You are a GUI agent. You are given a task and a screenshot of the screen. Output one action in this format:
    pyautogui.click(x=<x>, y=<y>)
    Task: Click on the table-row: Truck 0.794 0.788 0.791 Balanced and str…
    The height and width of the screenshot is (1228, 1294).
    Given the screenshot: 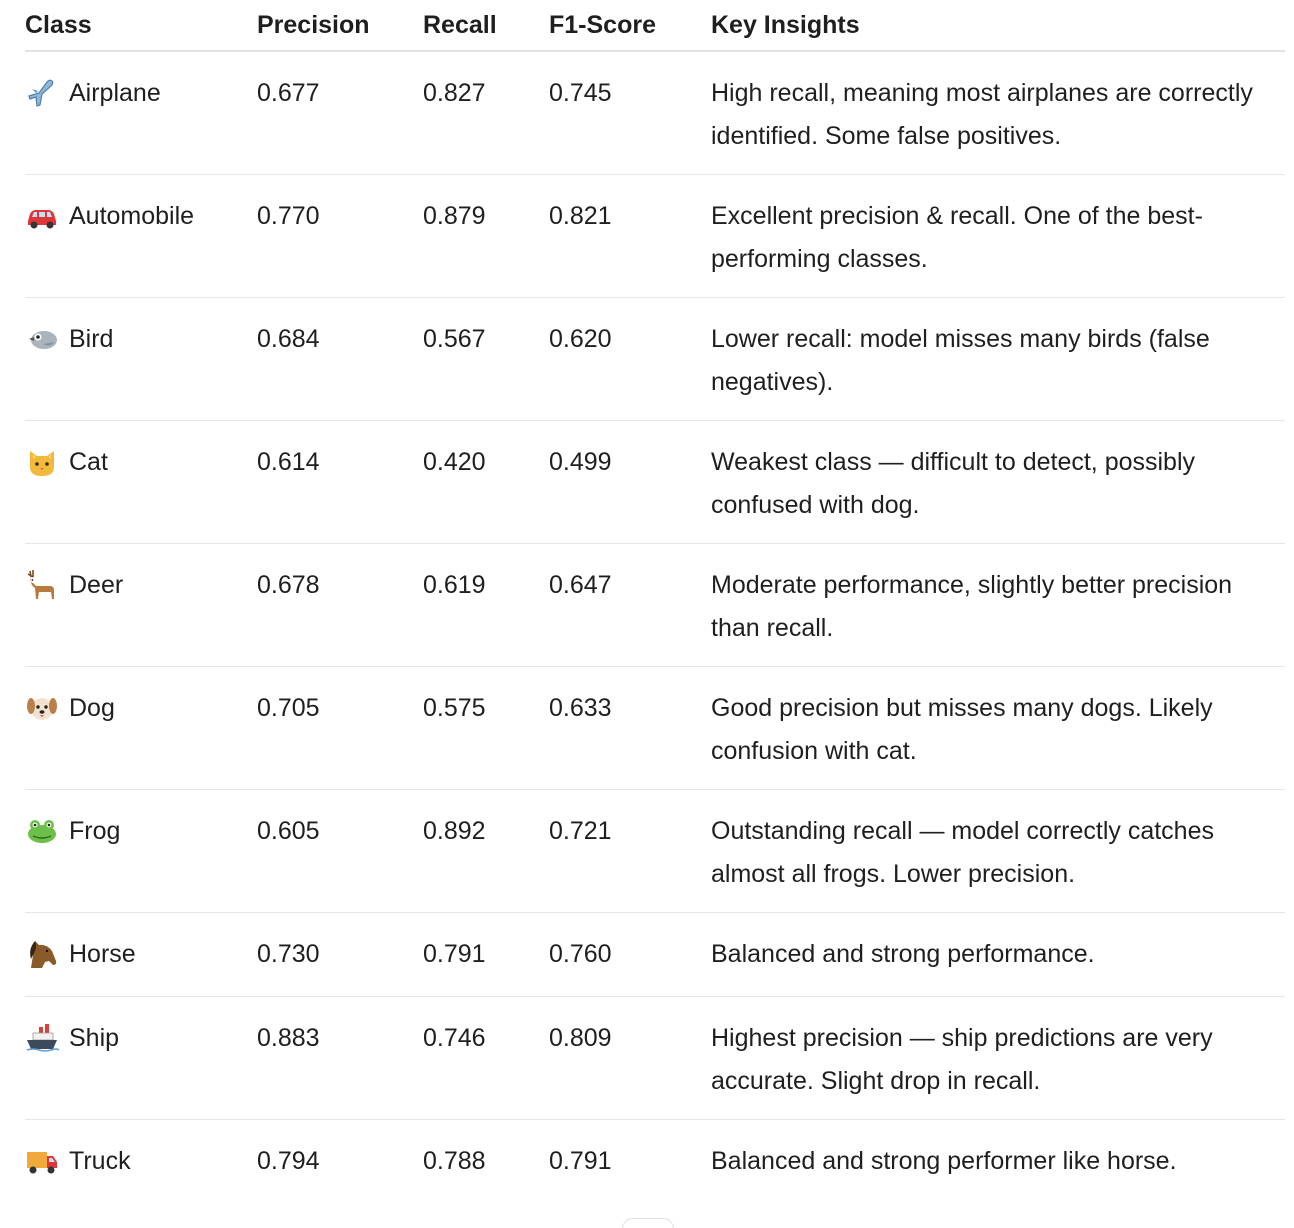 What is the action you would take?
    pyautogui.click(x=655, y=1162)
    